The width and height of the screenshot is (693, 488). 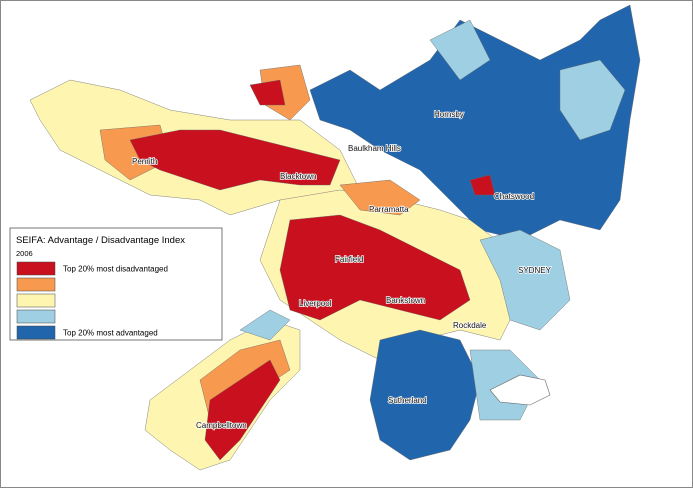 What do you see at coordinates (110, 333) in the screenshot?
I see `legend-label: Top 20% most advantaged` at bounding box center [110, 333].